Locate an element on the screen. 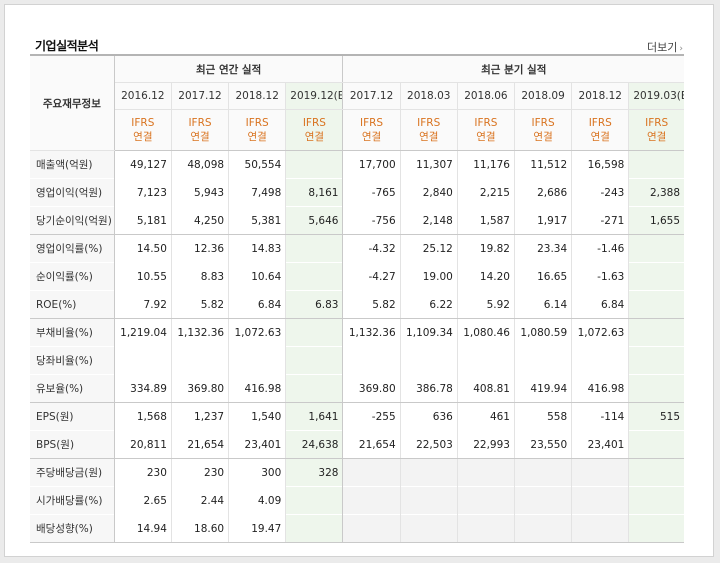 The image size is (720, 563). table-cell: 1,568 is located at coordinates (143, 416).